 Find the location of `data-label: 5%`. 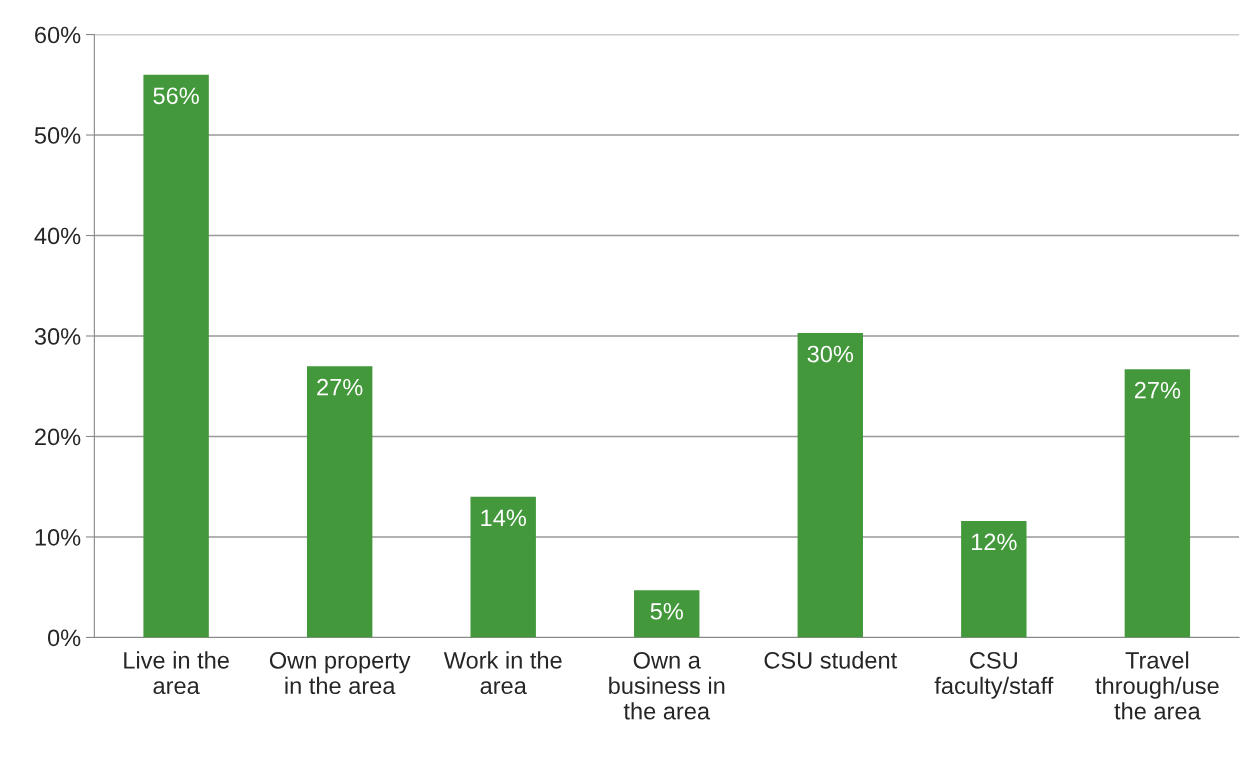

data-label: 5% is located at coordinates (666, 611).